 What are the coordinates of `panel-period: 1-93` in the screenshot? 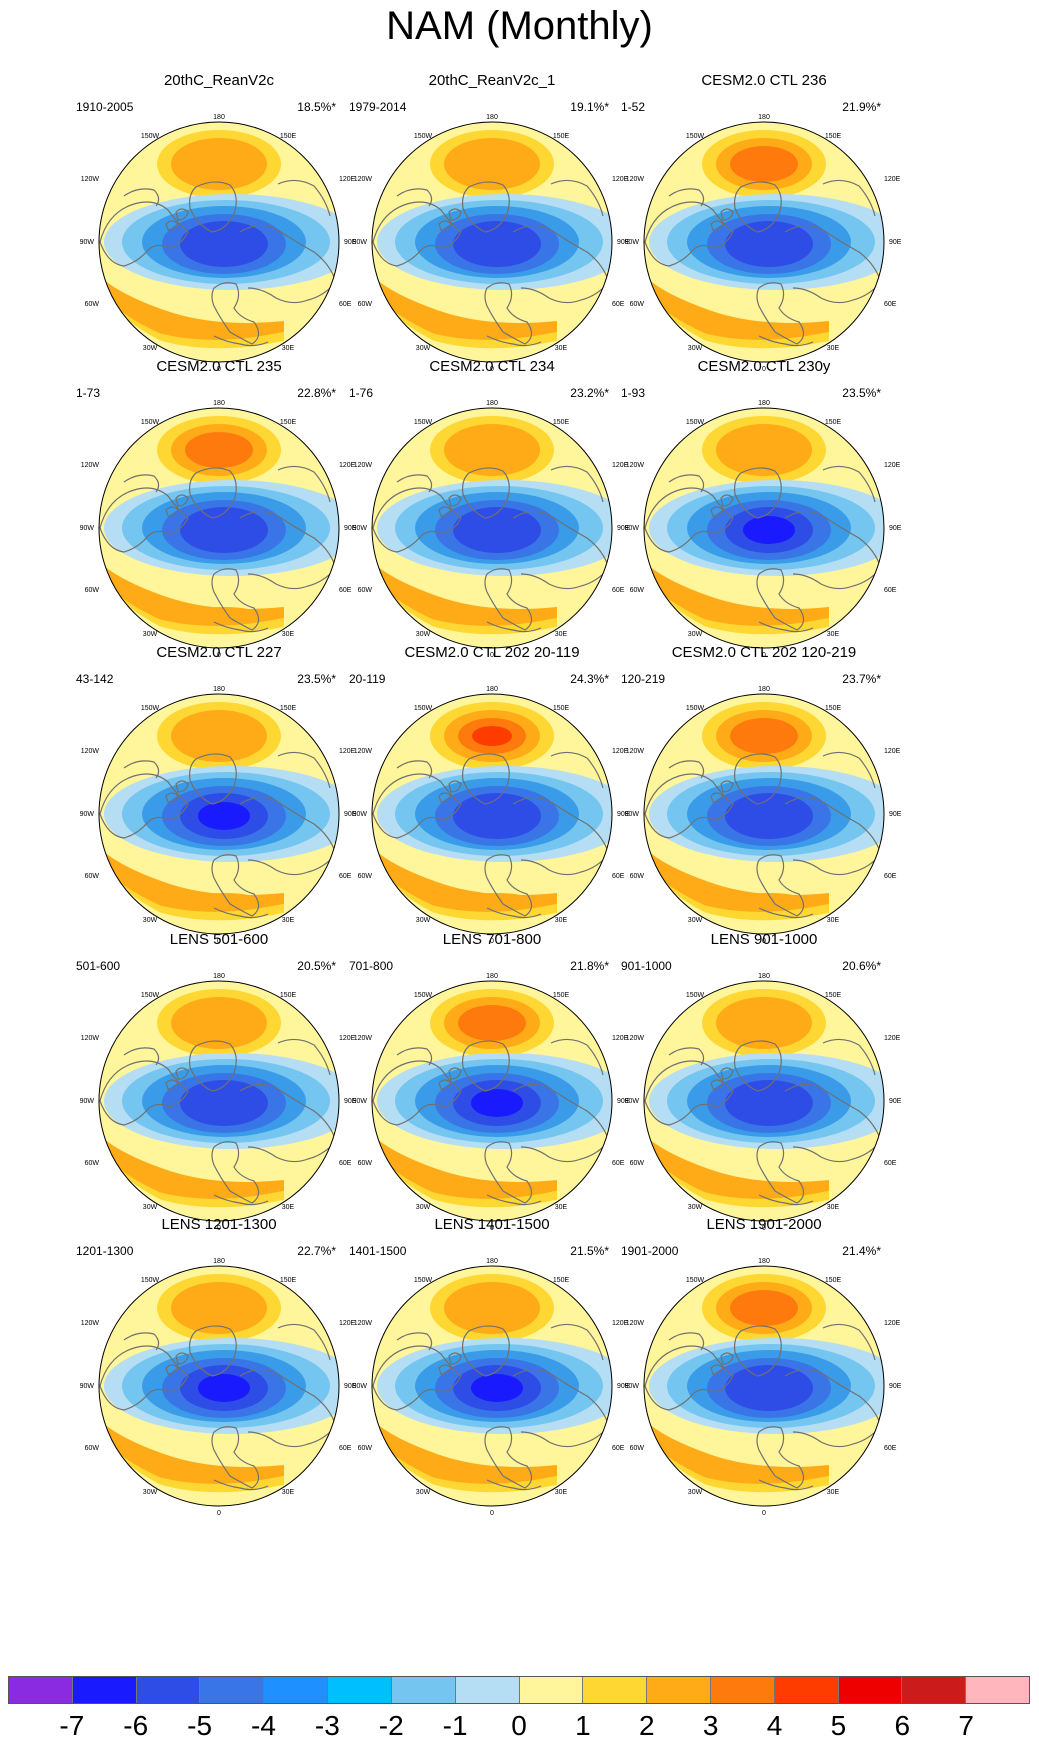 It's located at (633, 393).